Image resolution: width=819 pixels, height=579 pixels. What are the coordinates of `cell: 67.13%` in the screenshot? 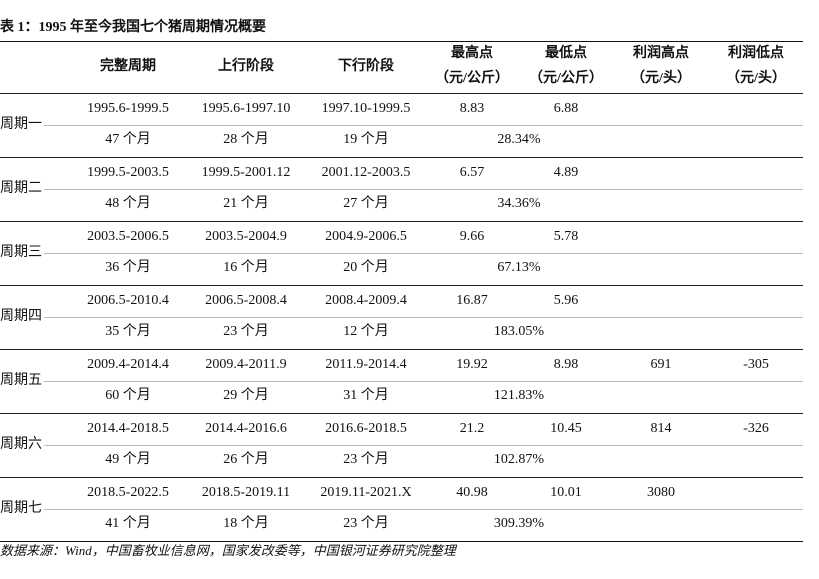 It's located at (519, 267).